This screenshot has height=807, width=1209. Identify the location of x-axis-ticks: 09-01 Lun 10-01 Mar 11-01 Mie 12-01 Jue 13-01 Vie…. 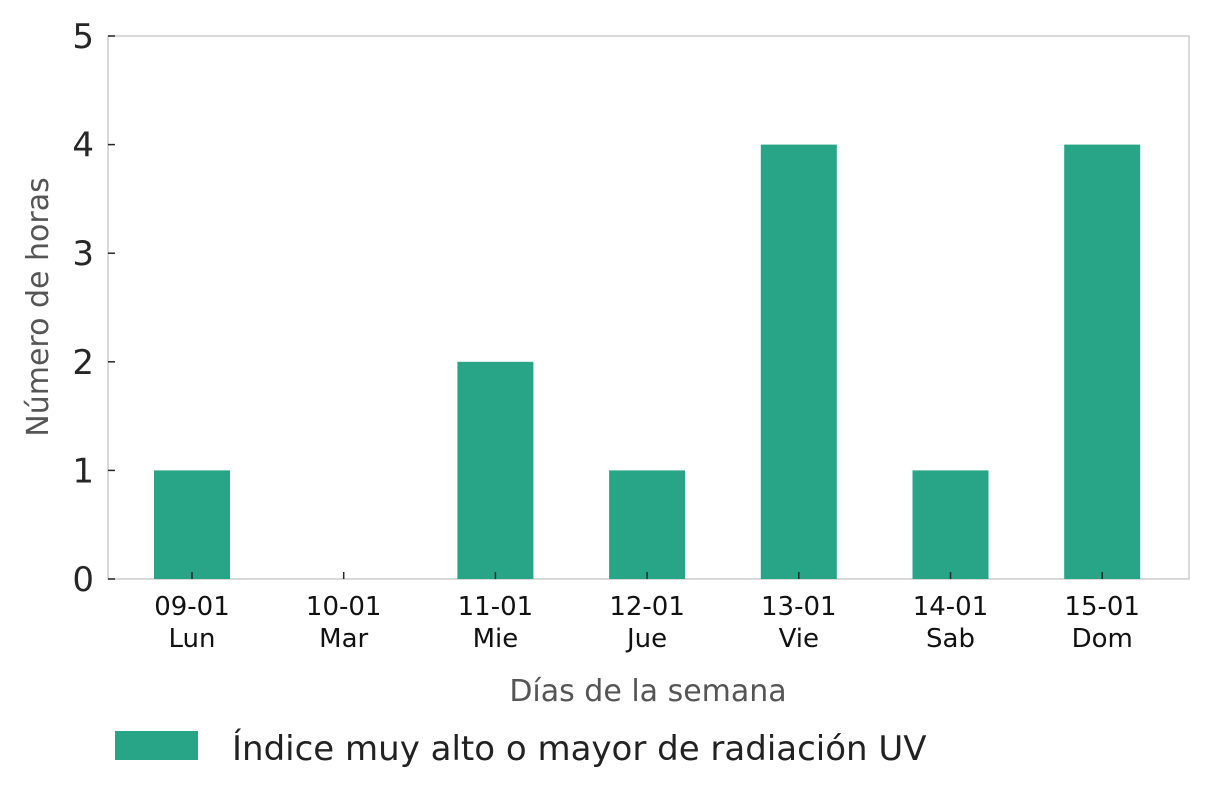
(647, 613).